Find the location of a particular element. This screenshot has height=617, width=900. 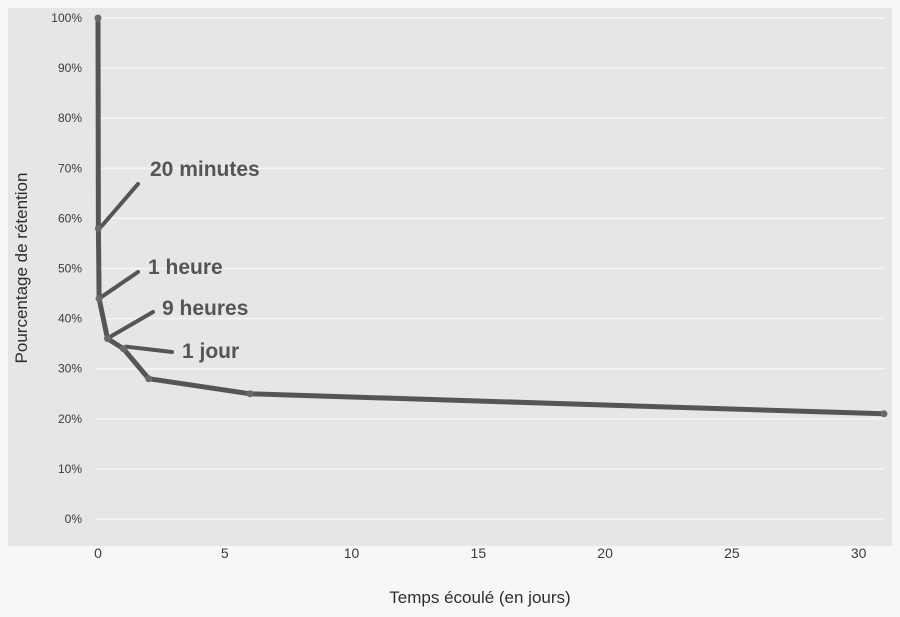

x-tick-label: 30 is located at coordinates (859, 553).